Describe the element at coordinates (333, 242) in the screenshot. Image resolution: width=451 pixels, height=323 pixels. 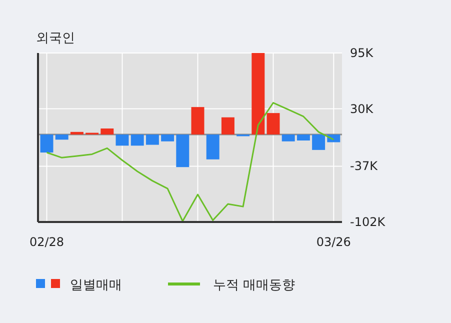
I see `x-tick-label: 03/26` at that location.